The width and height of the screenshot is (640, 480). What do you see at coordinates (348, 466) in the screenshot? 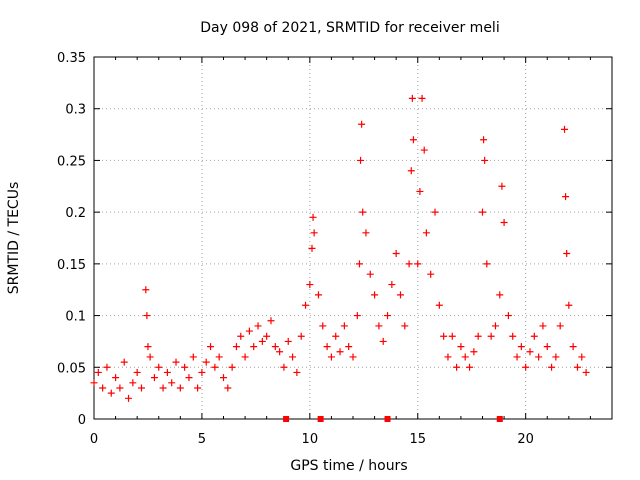
I see `x-axis-label: GPS time / hours` at bounding box center [348, 466].